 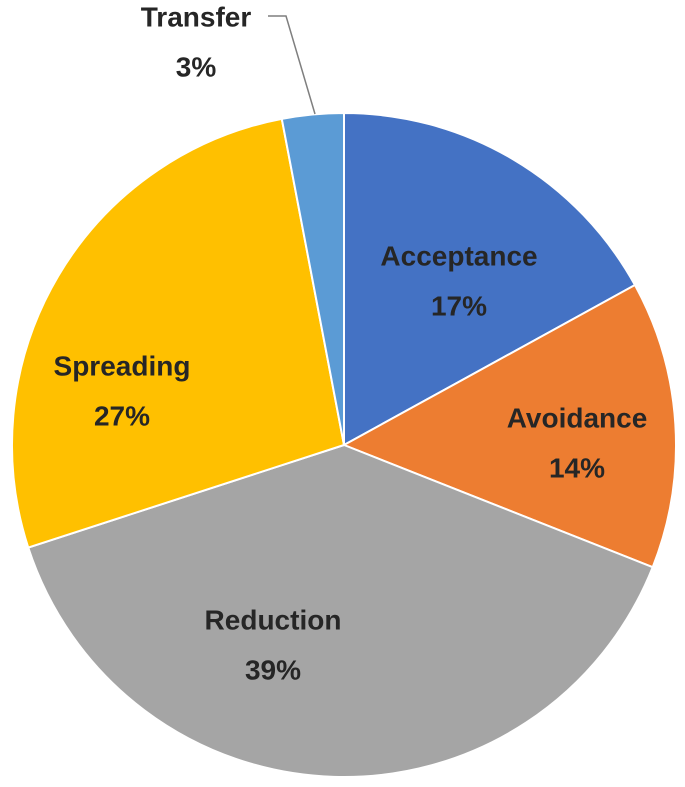 What do you see at coordinates (273, 669) in the screenshot?
I see `slice-percent-reduction: 39%` at bounding box center [273, 669].